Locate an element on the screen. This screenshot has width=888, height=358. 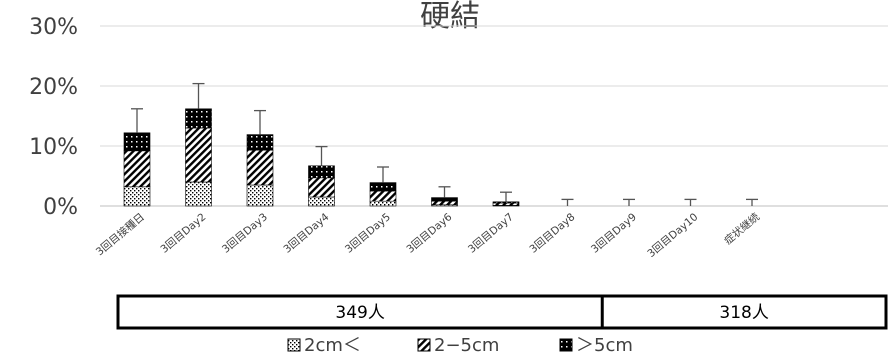
x-tick-label: 症状継続 is located at coordinates (741, 228).